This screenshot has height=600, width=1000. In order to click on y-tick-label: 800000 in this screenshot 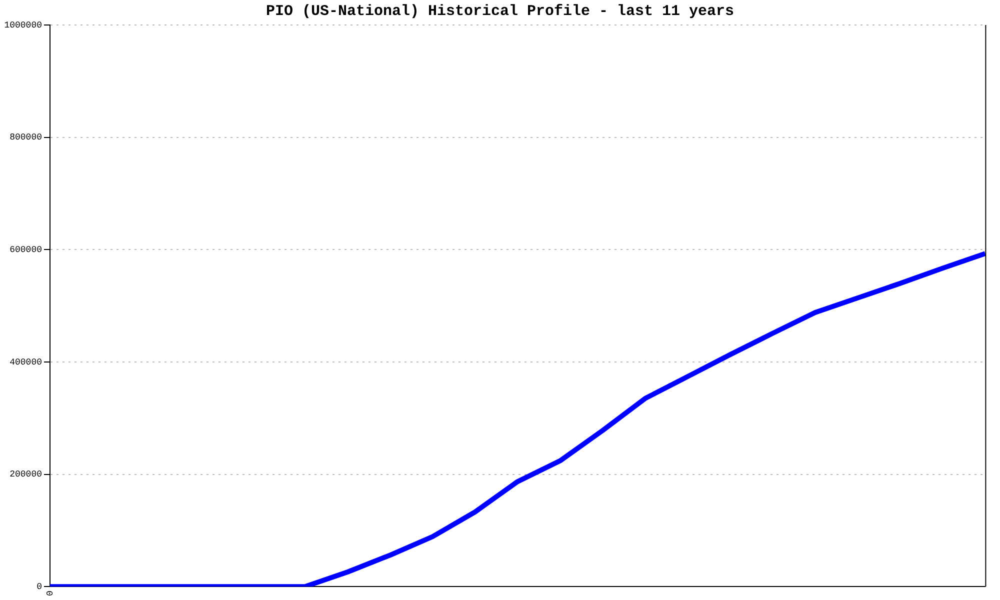, I will do `click(26, 137)`.